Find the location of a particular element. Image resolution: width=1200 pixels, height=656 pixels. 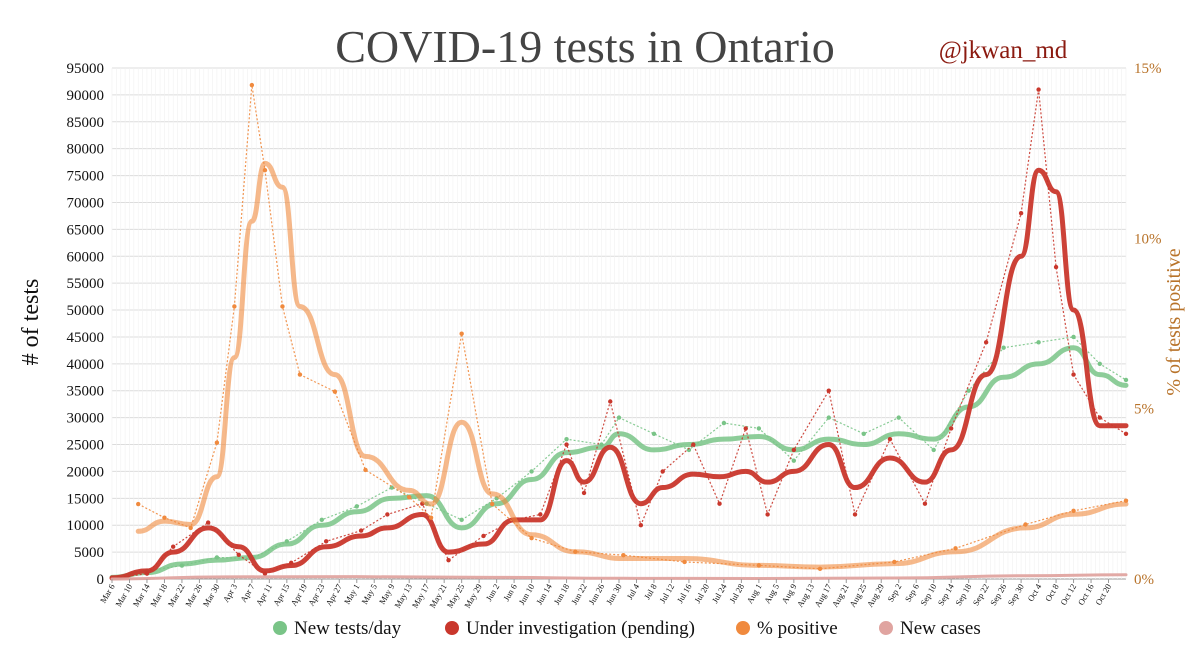

y-tick-label: 0 is located at coordinates (101, 580).